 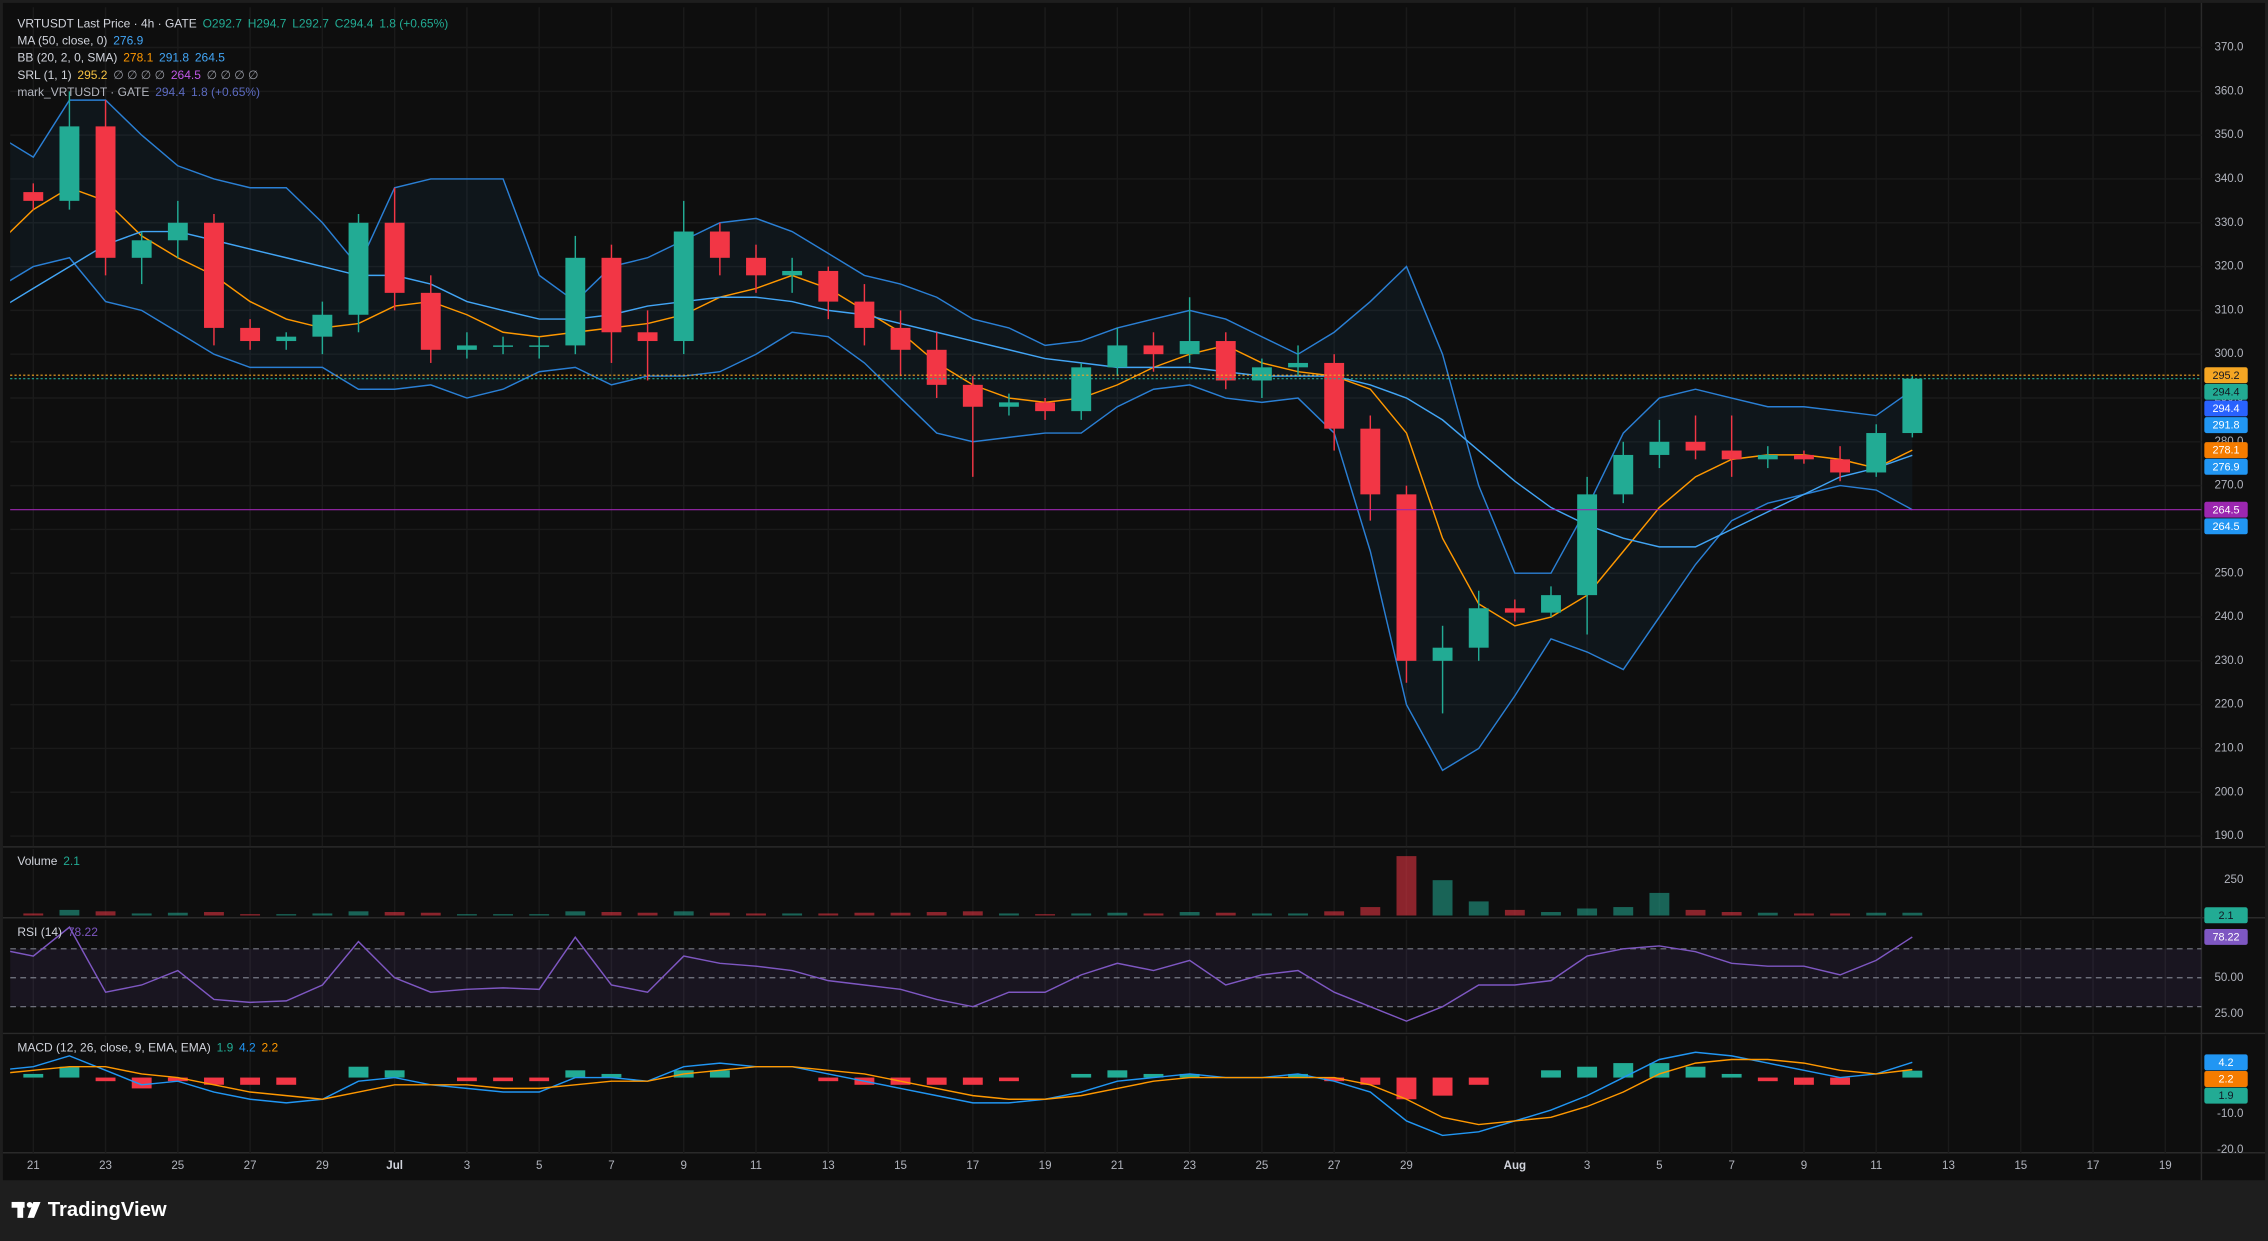 I want to click on x-tick-label: 21, so click(x=33, y=1166).